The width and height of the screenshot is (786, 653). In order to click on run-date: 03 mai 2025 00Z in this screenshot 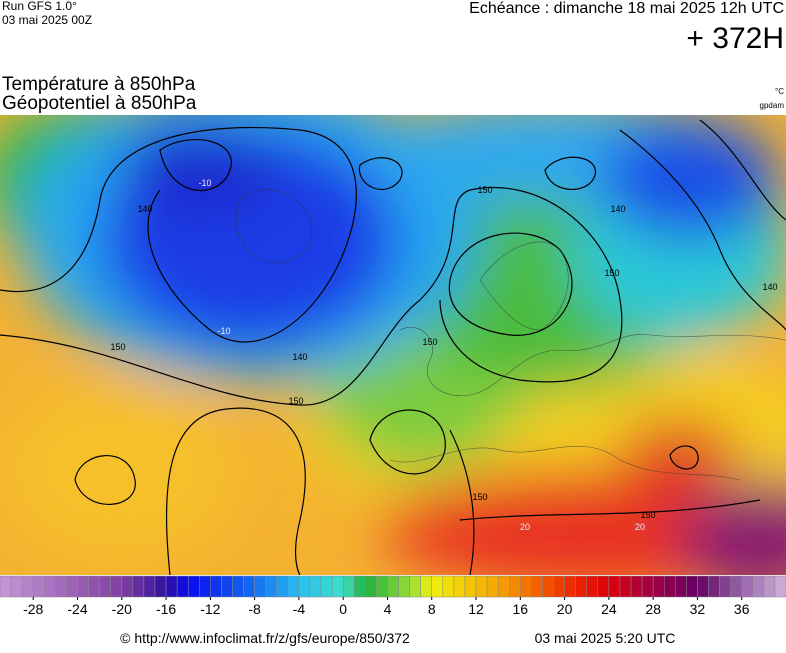, I will do `click(47, 20)`.